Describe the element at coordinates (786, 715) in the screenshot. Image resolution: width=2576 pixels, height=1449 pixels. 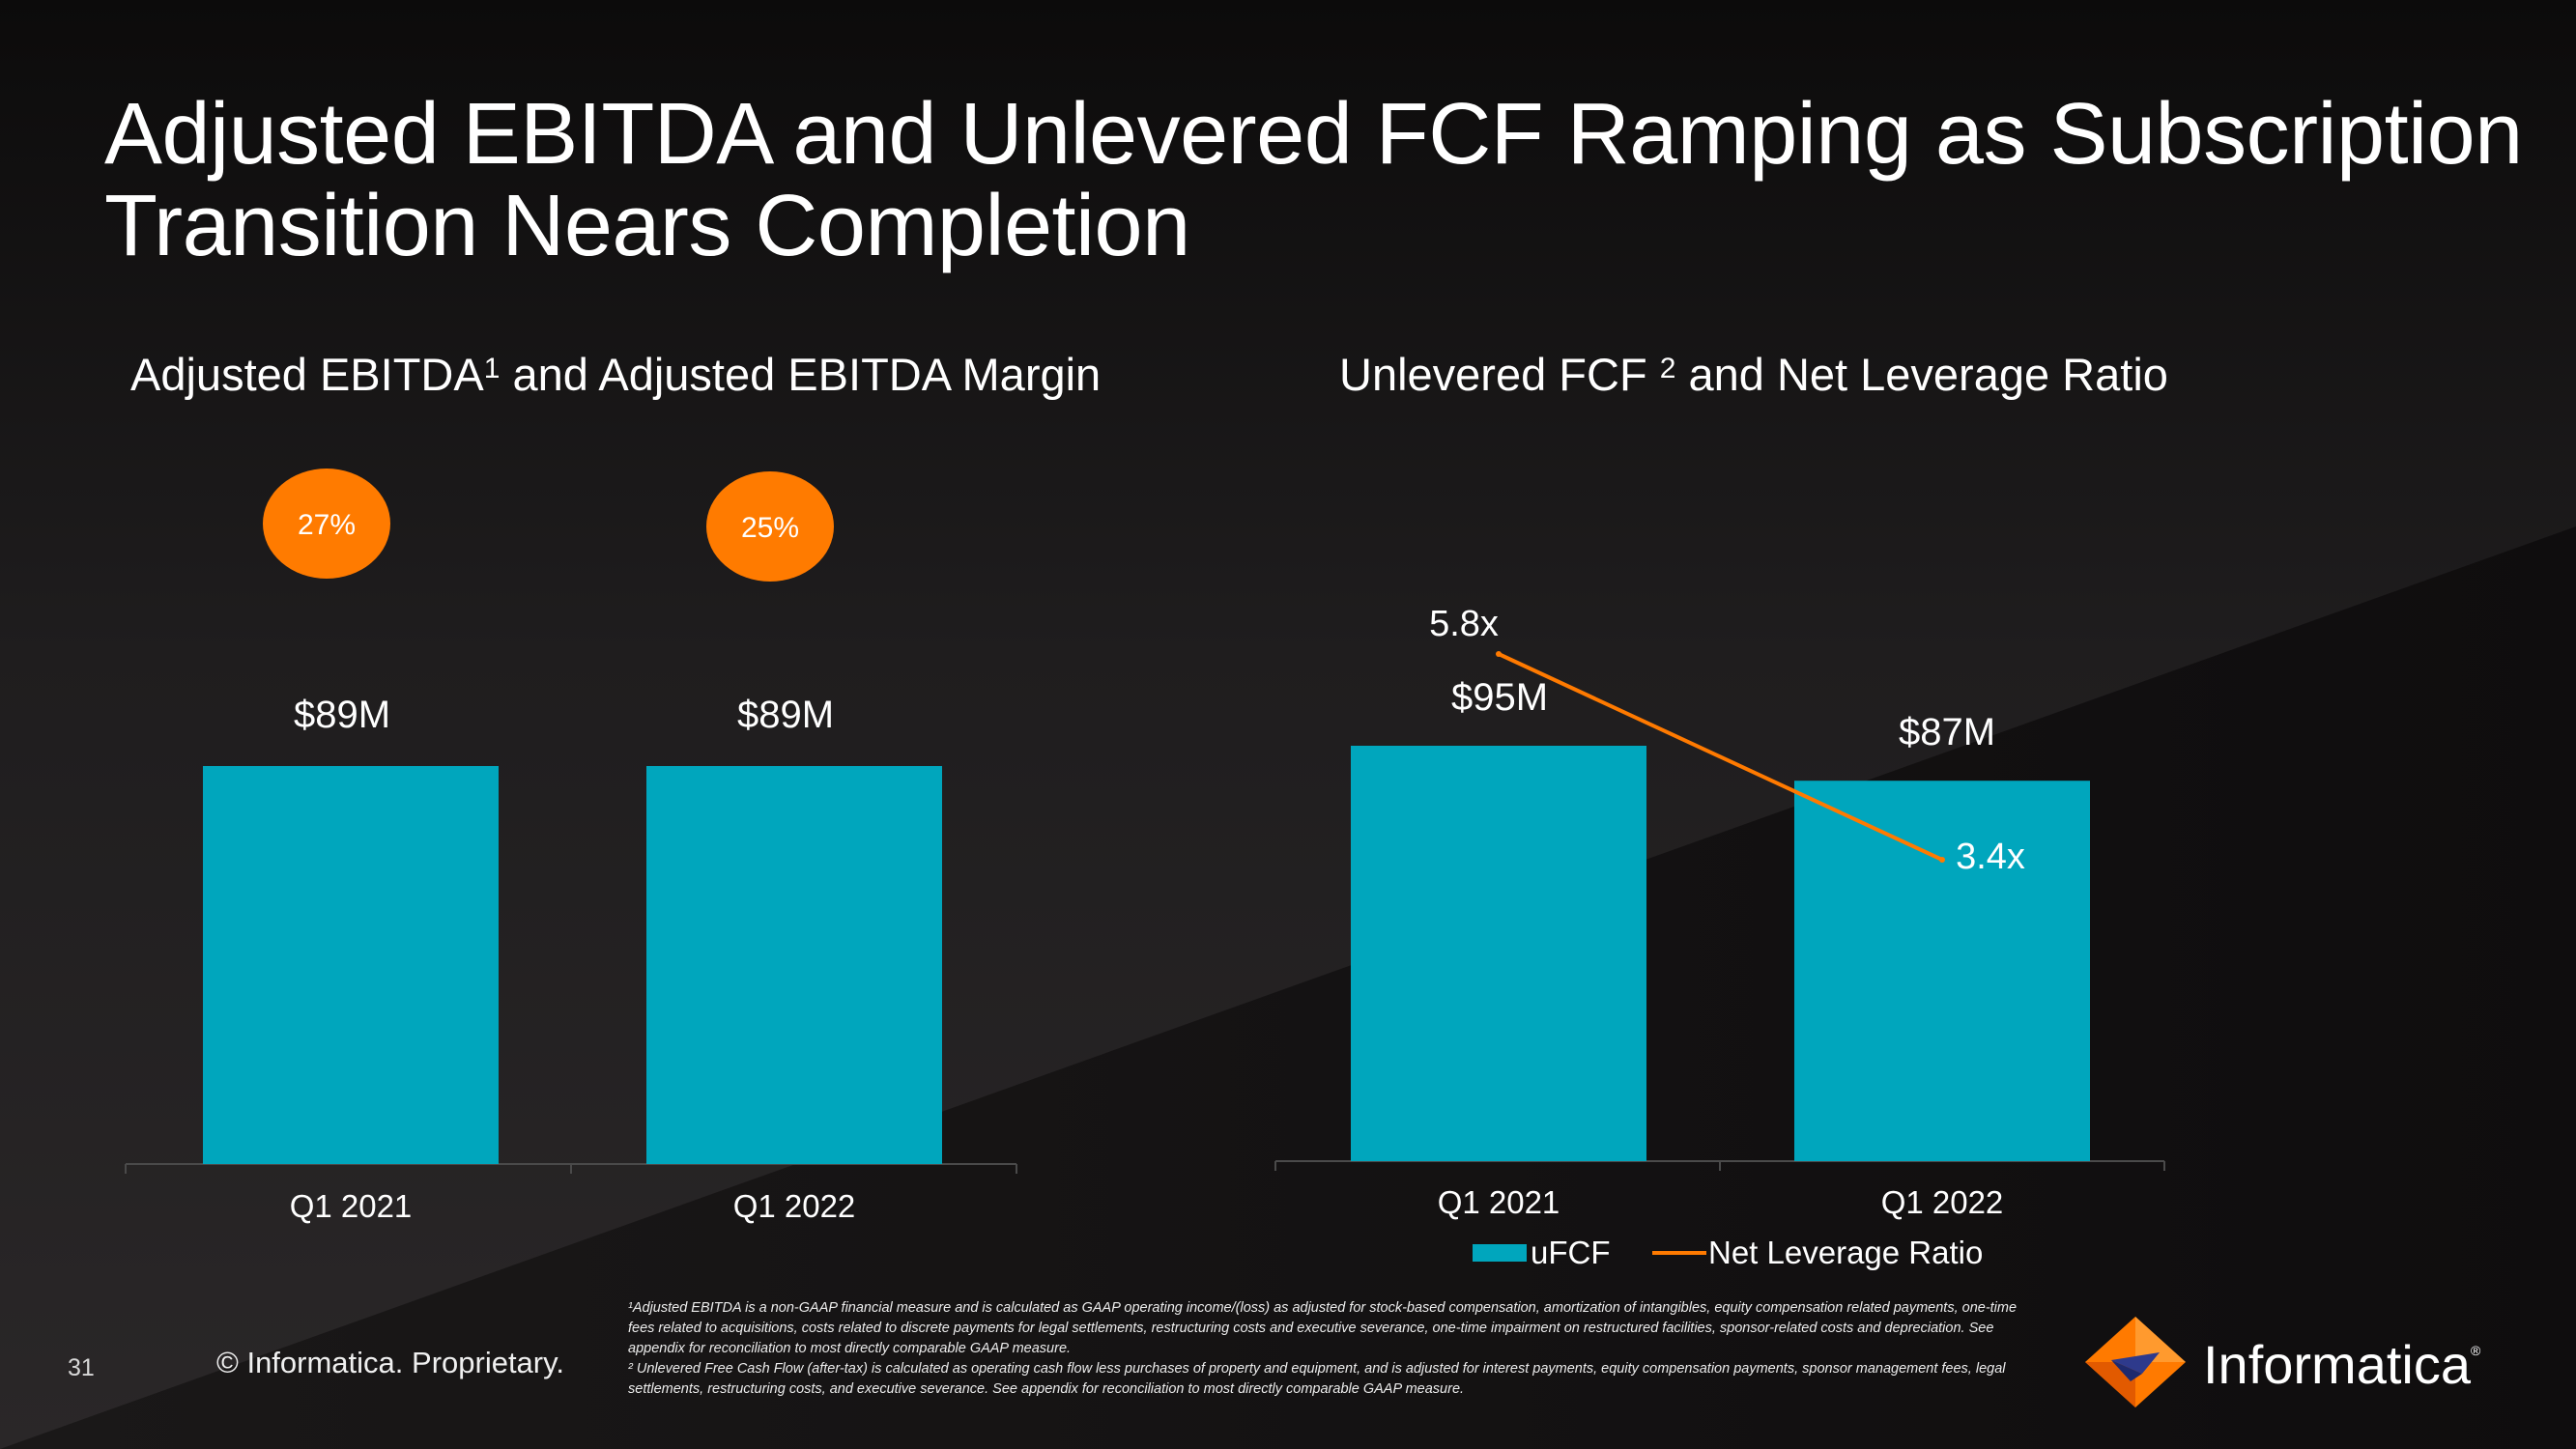
I see `ebitda-bar-label-1: $89M` at that location.